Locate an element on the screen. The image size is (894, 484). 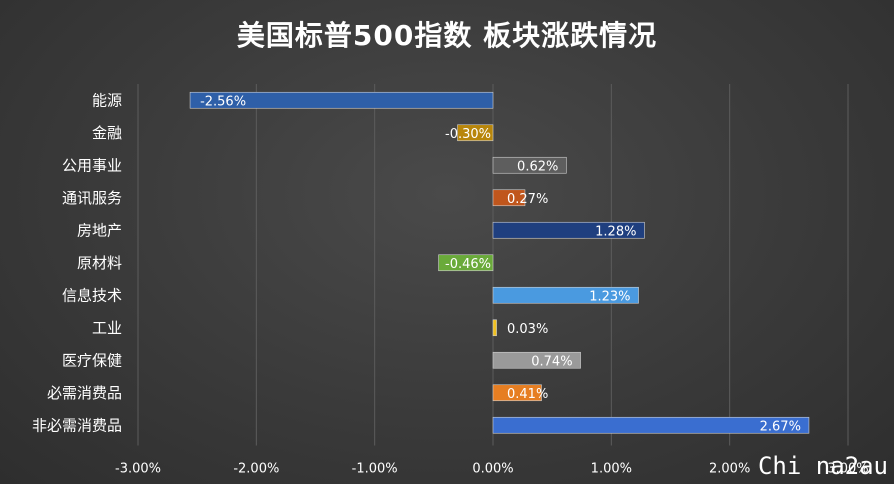
x-tick-label: 2.00% is located at coordinates (729, 469).